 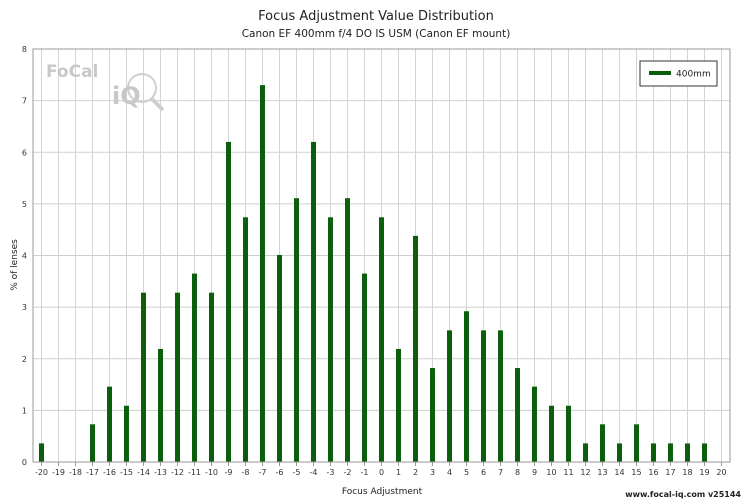 I want to click on x-axis-title: Focus Adjustment, so click(x=382, y=492).